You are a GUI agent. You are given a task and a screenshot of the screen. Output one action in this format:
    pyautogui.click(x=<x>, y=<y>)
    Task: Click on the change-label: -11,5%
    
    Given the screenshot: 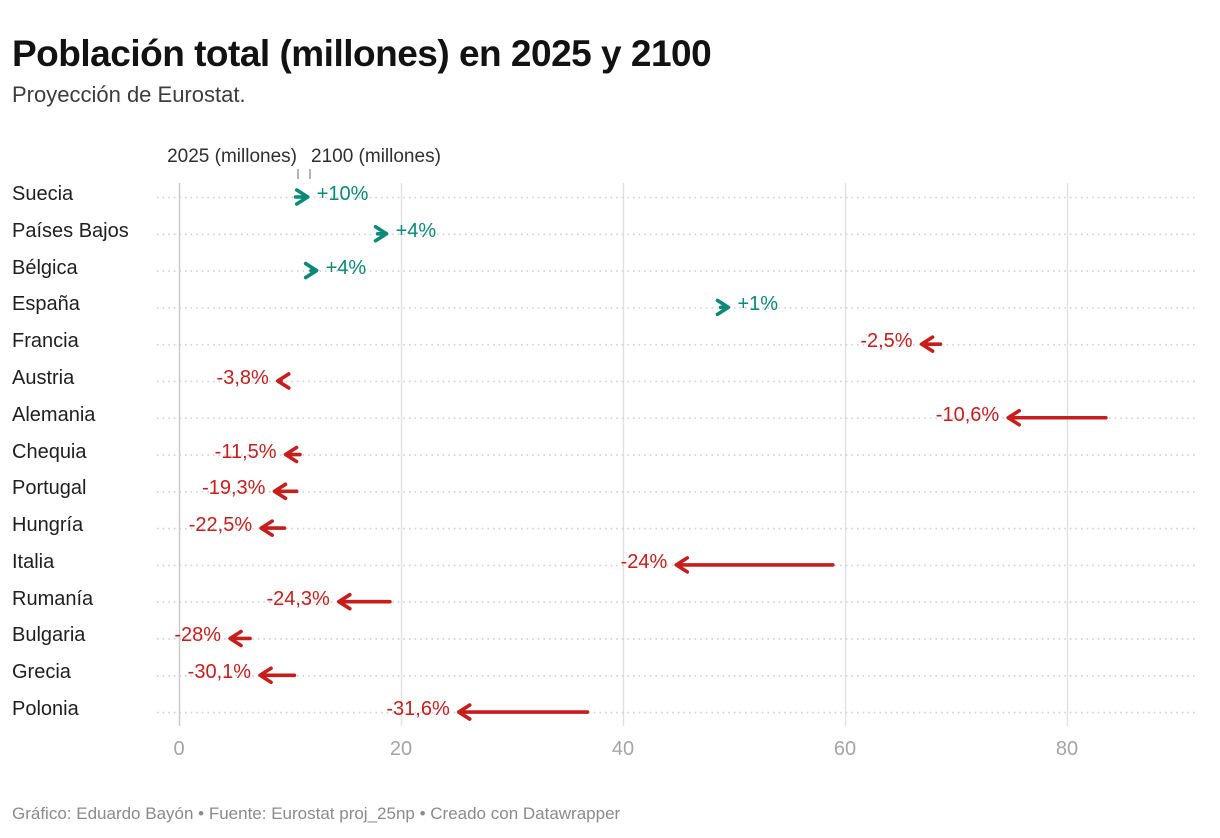 What is the action you would take?
    pyautogui.click(x=245, y=451)
    